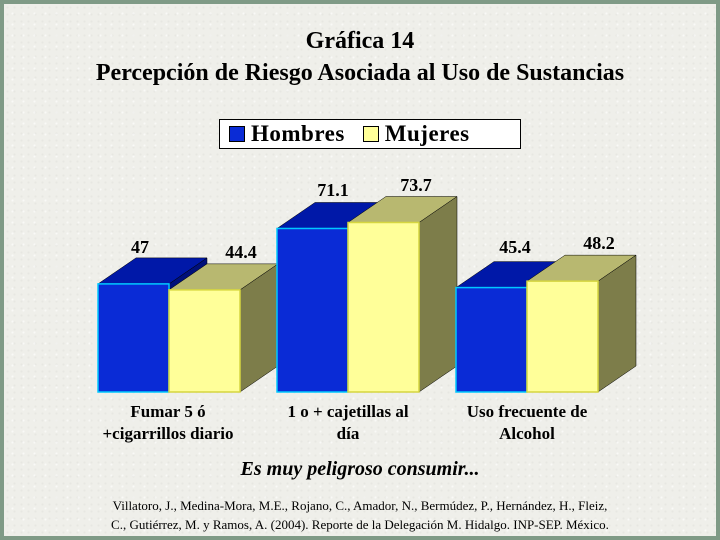 This screenshot has height=540, width=720. What do you see at coordinates (527, 433) in the screenshot?
I see `category-label-3-line-2: Alcohol` at bounding box center [527, 433].